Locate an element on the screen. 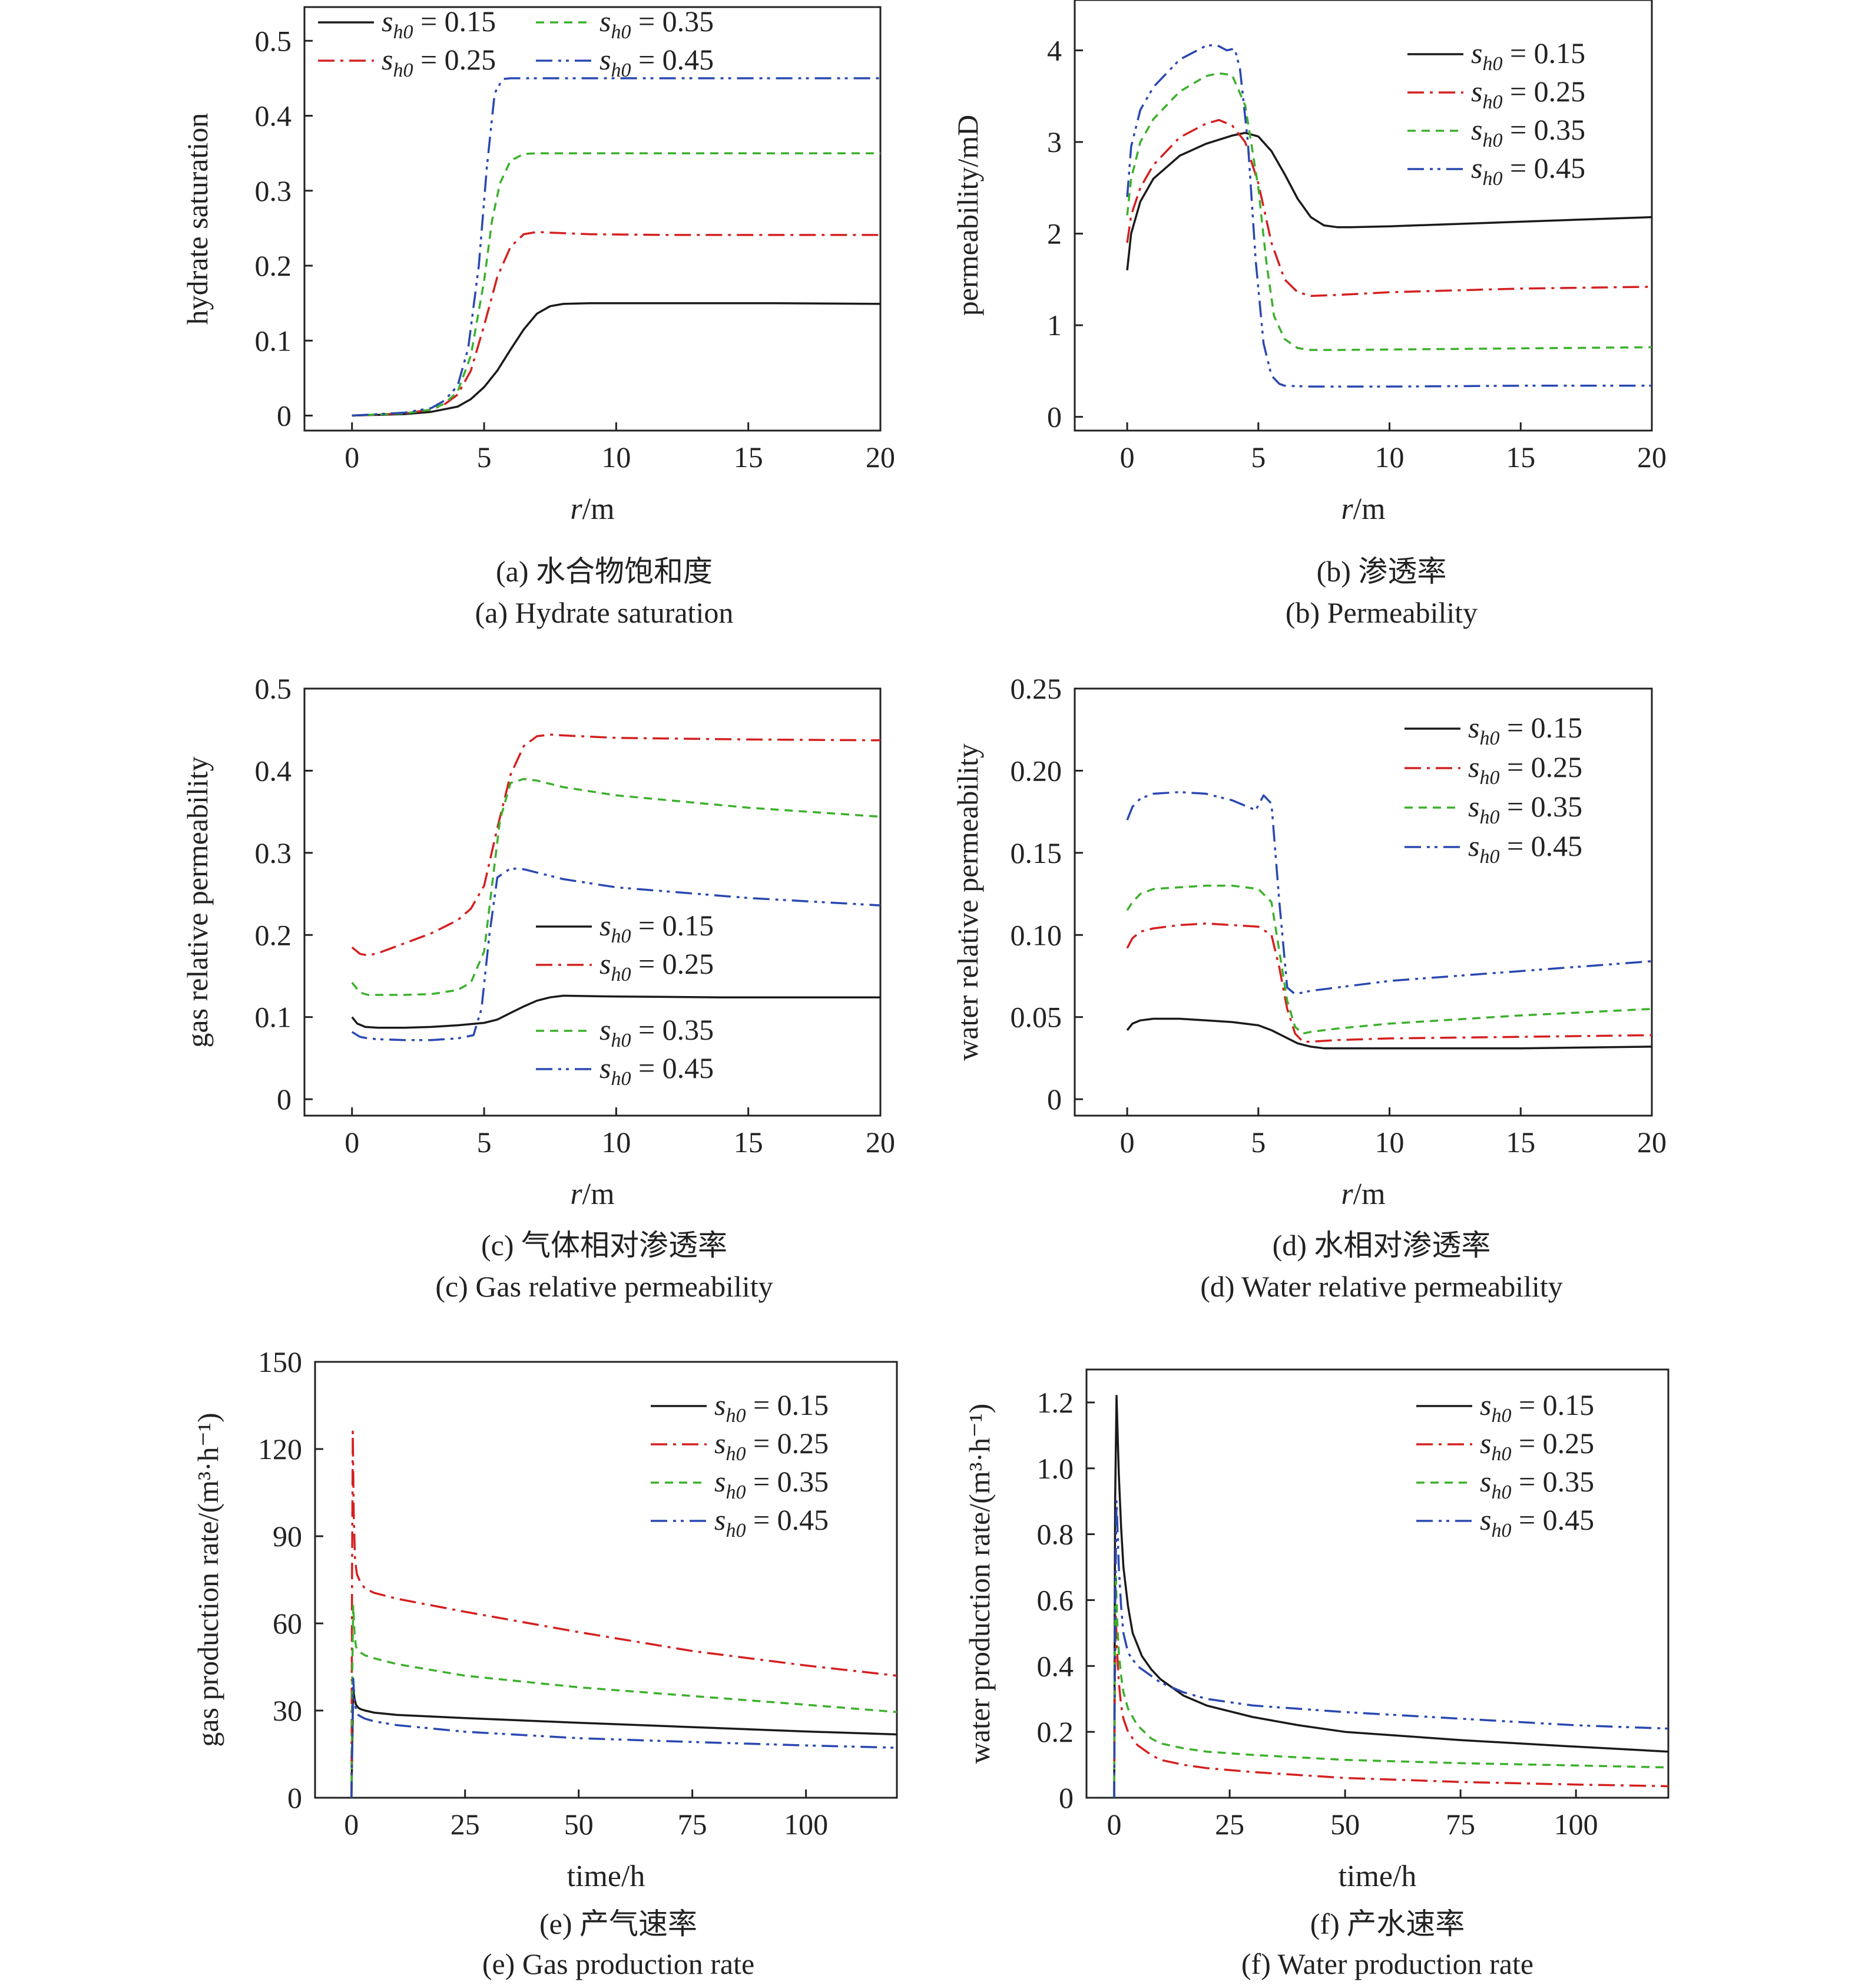 This screenshot has width=1855, height=1988. legend-entry-b-3: sh0 = 0.35 is located at coordinates (1496, 132).